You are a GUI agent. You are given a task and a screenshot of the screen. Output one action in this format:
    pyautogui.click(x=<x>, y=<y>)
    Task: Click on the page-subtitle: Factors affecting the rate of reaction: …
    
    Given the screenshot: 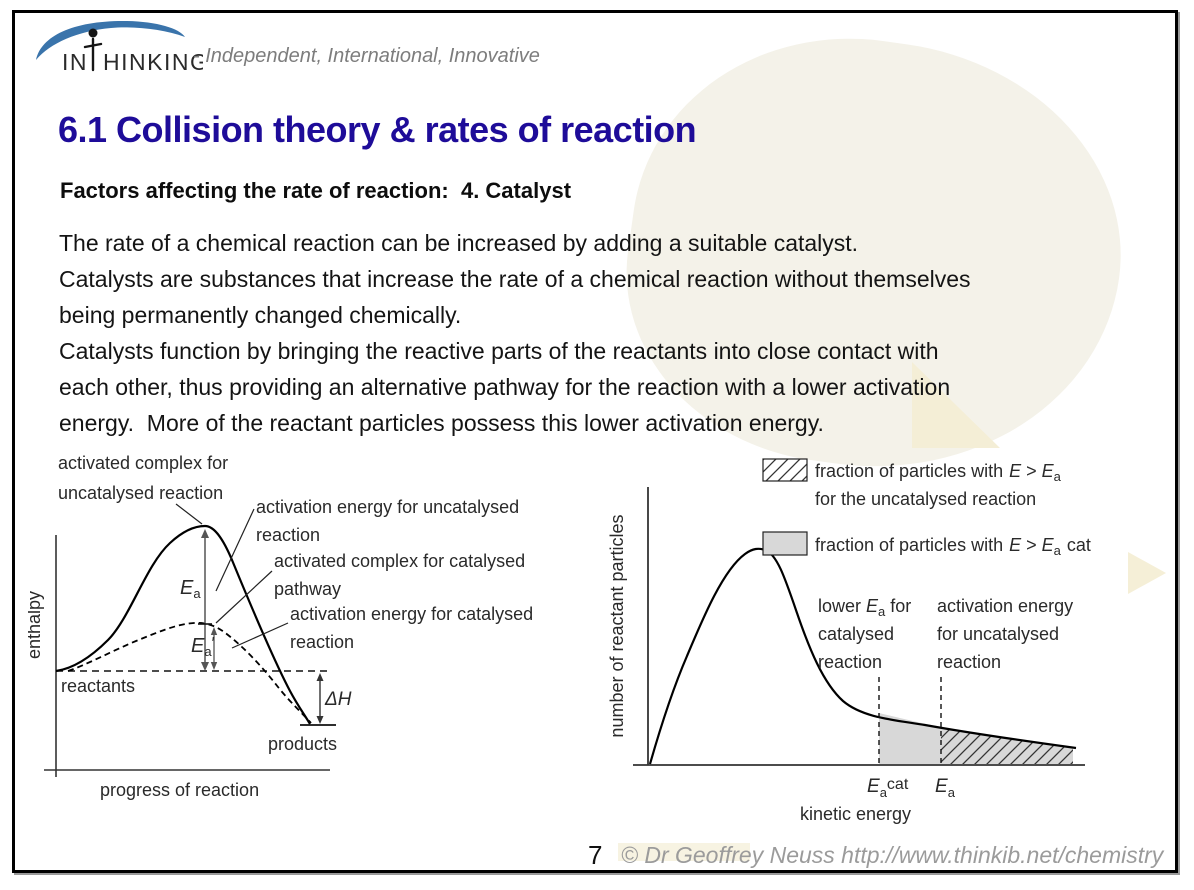 What is the action you would take?
    pyautogui.click(x=316, y=190)
    